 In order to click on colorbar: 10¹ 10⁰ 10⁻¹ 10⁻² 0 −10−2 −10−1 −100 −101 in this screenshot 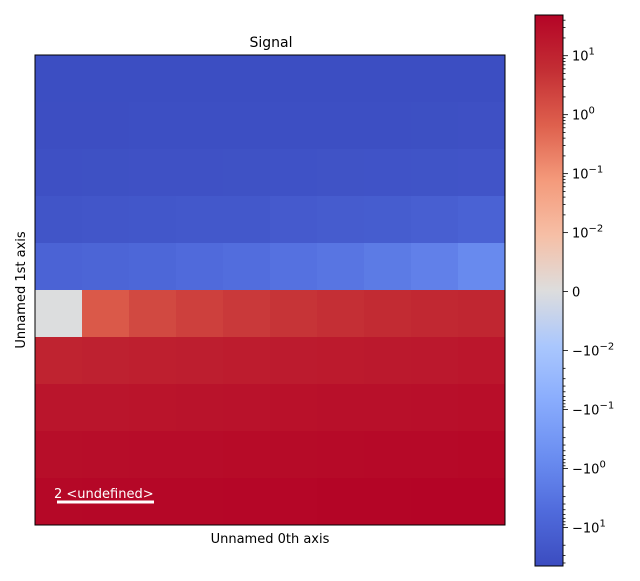, I will do `click(574, 290)`.